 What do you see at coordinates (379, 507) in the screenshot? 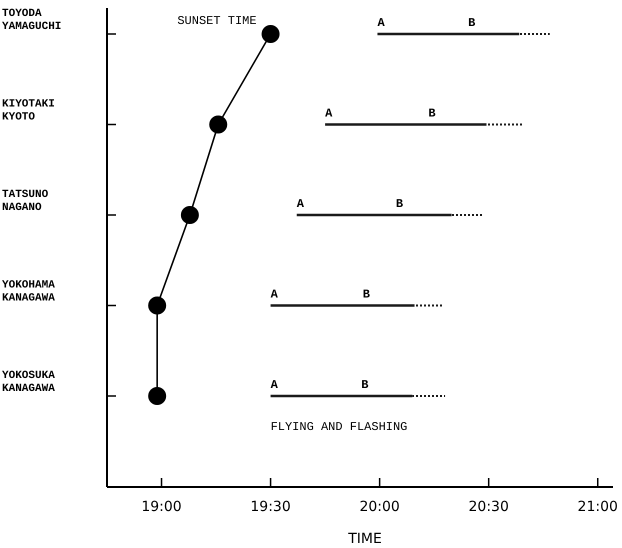
I see `x-tick-label: 20:00` at bounding box center [379, 507].